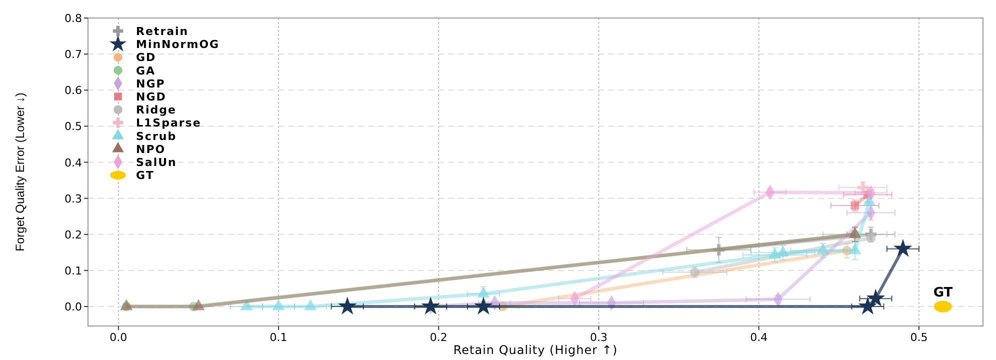 The image size is (996, 360). I want to click on legend-label: NPO, so click(151, 149).